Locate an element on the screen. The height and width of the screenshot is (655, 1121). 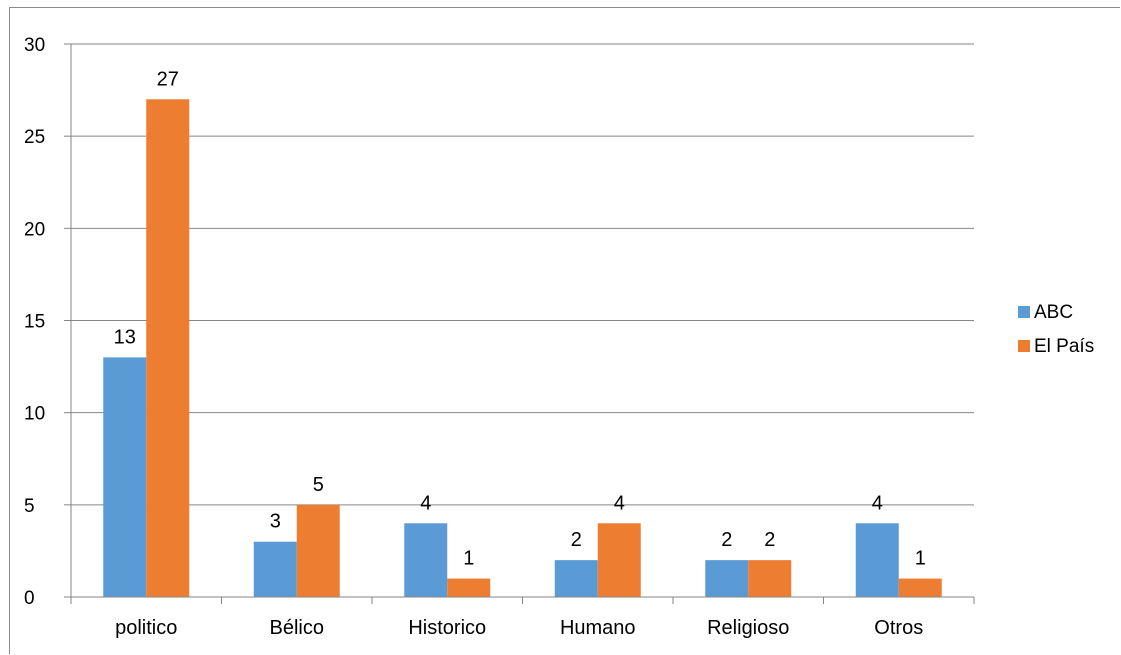
x-category-label: politico is located at coordinates (146, 628).